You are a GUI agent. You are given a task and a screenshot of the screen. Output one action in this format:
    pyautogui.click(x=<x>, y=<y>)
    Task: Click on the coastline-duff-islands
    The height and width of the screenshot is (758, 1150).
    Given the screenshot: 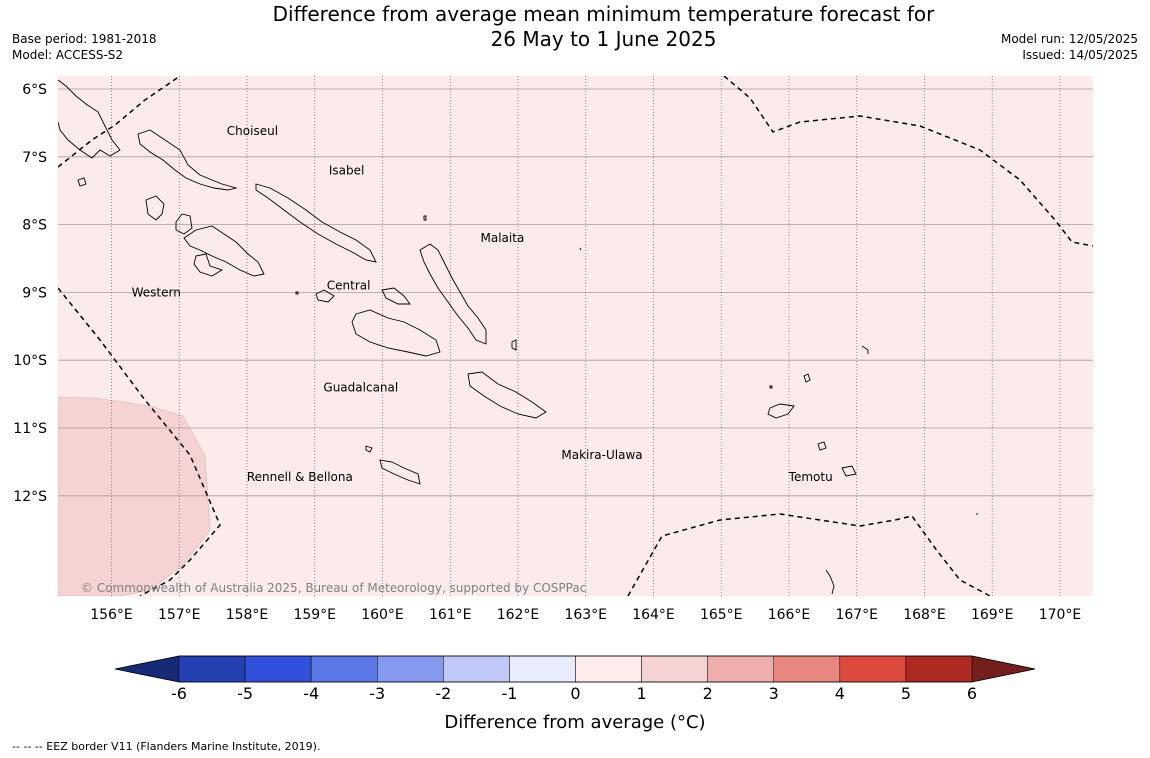 What is the action you would take?
    pyautogui.click(x=807, y=378)
    